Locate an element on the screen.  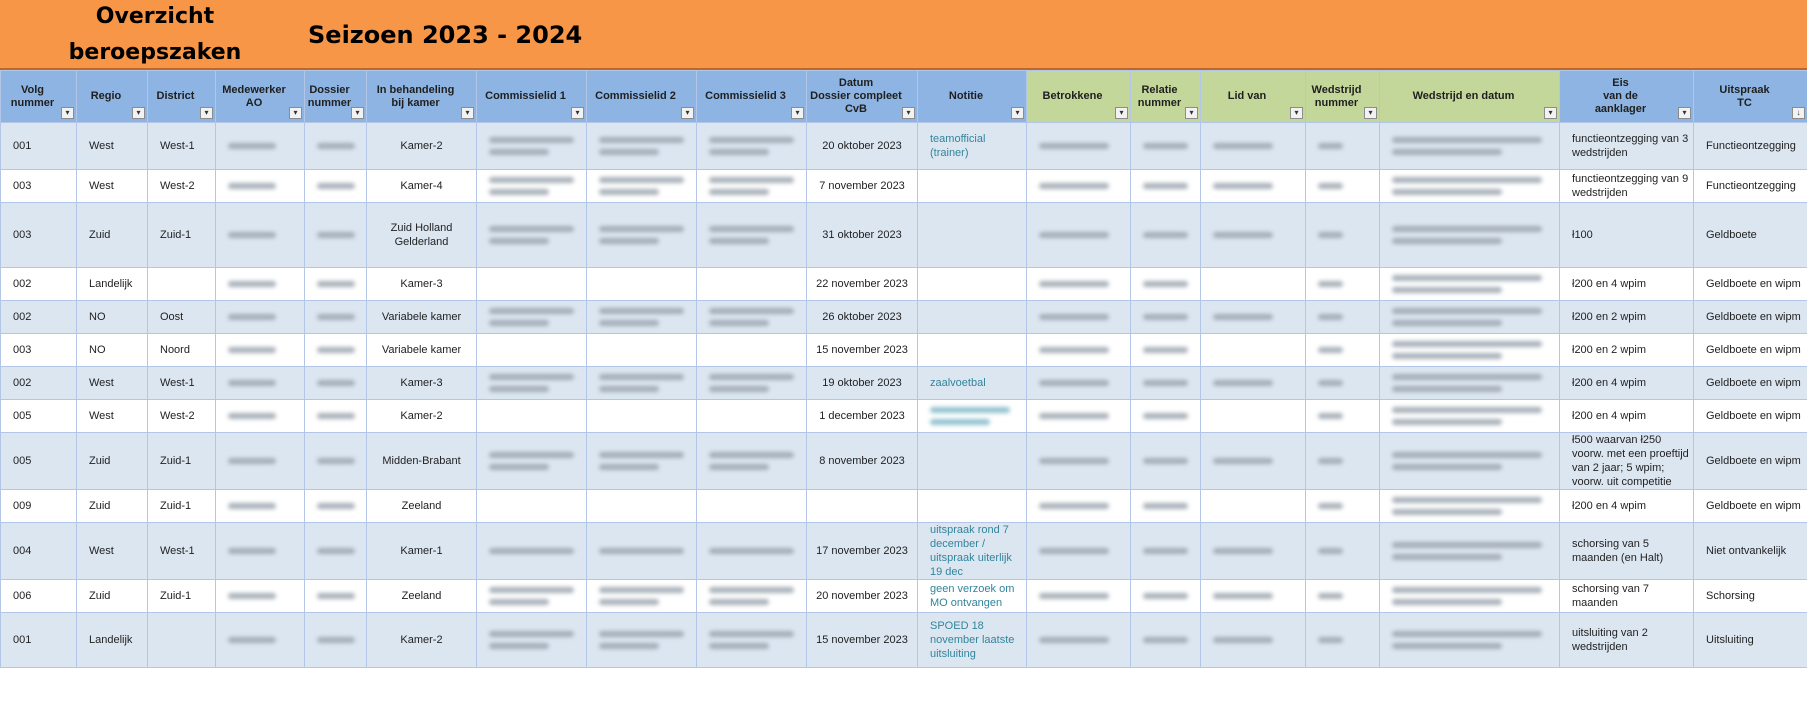
cell-district: Noord is located at coordinates (181, 350).